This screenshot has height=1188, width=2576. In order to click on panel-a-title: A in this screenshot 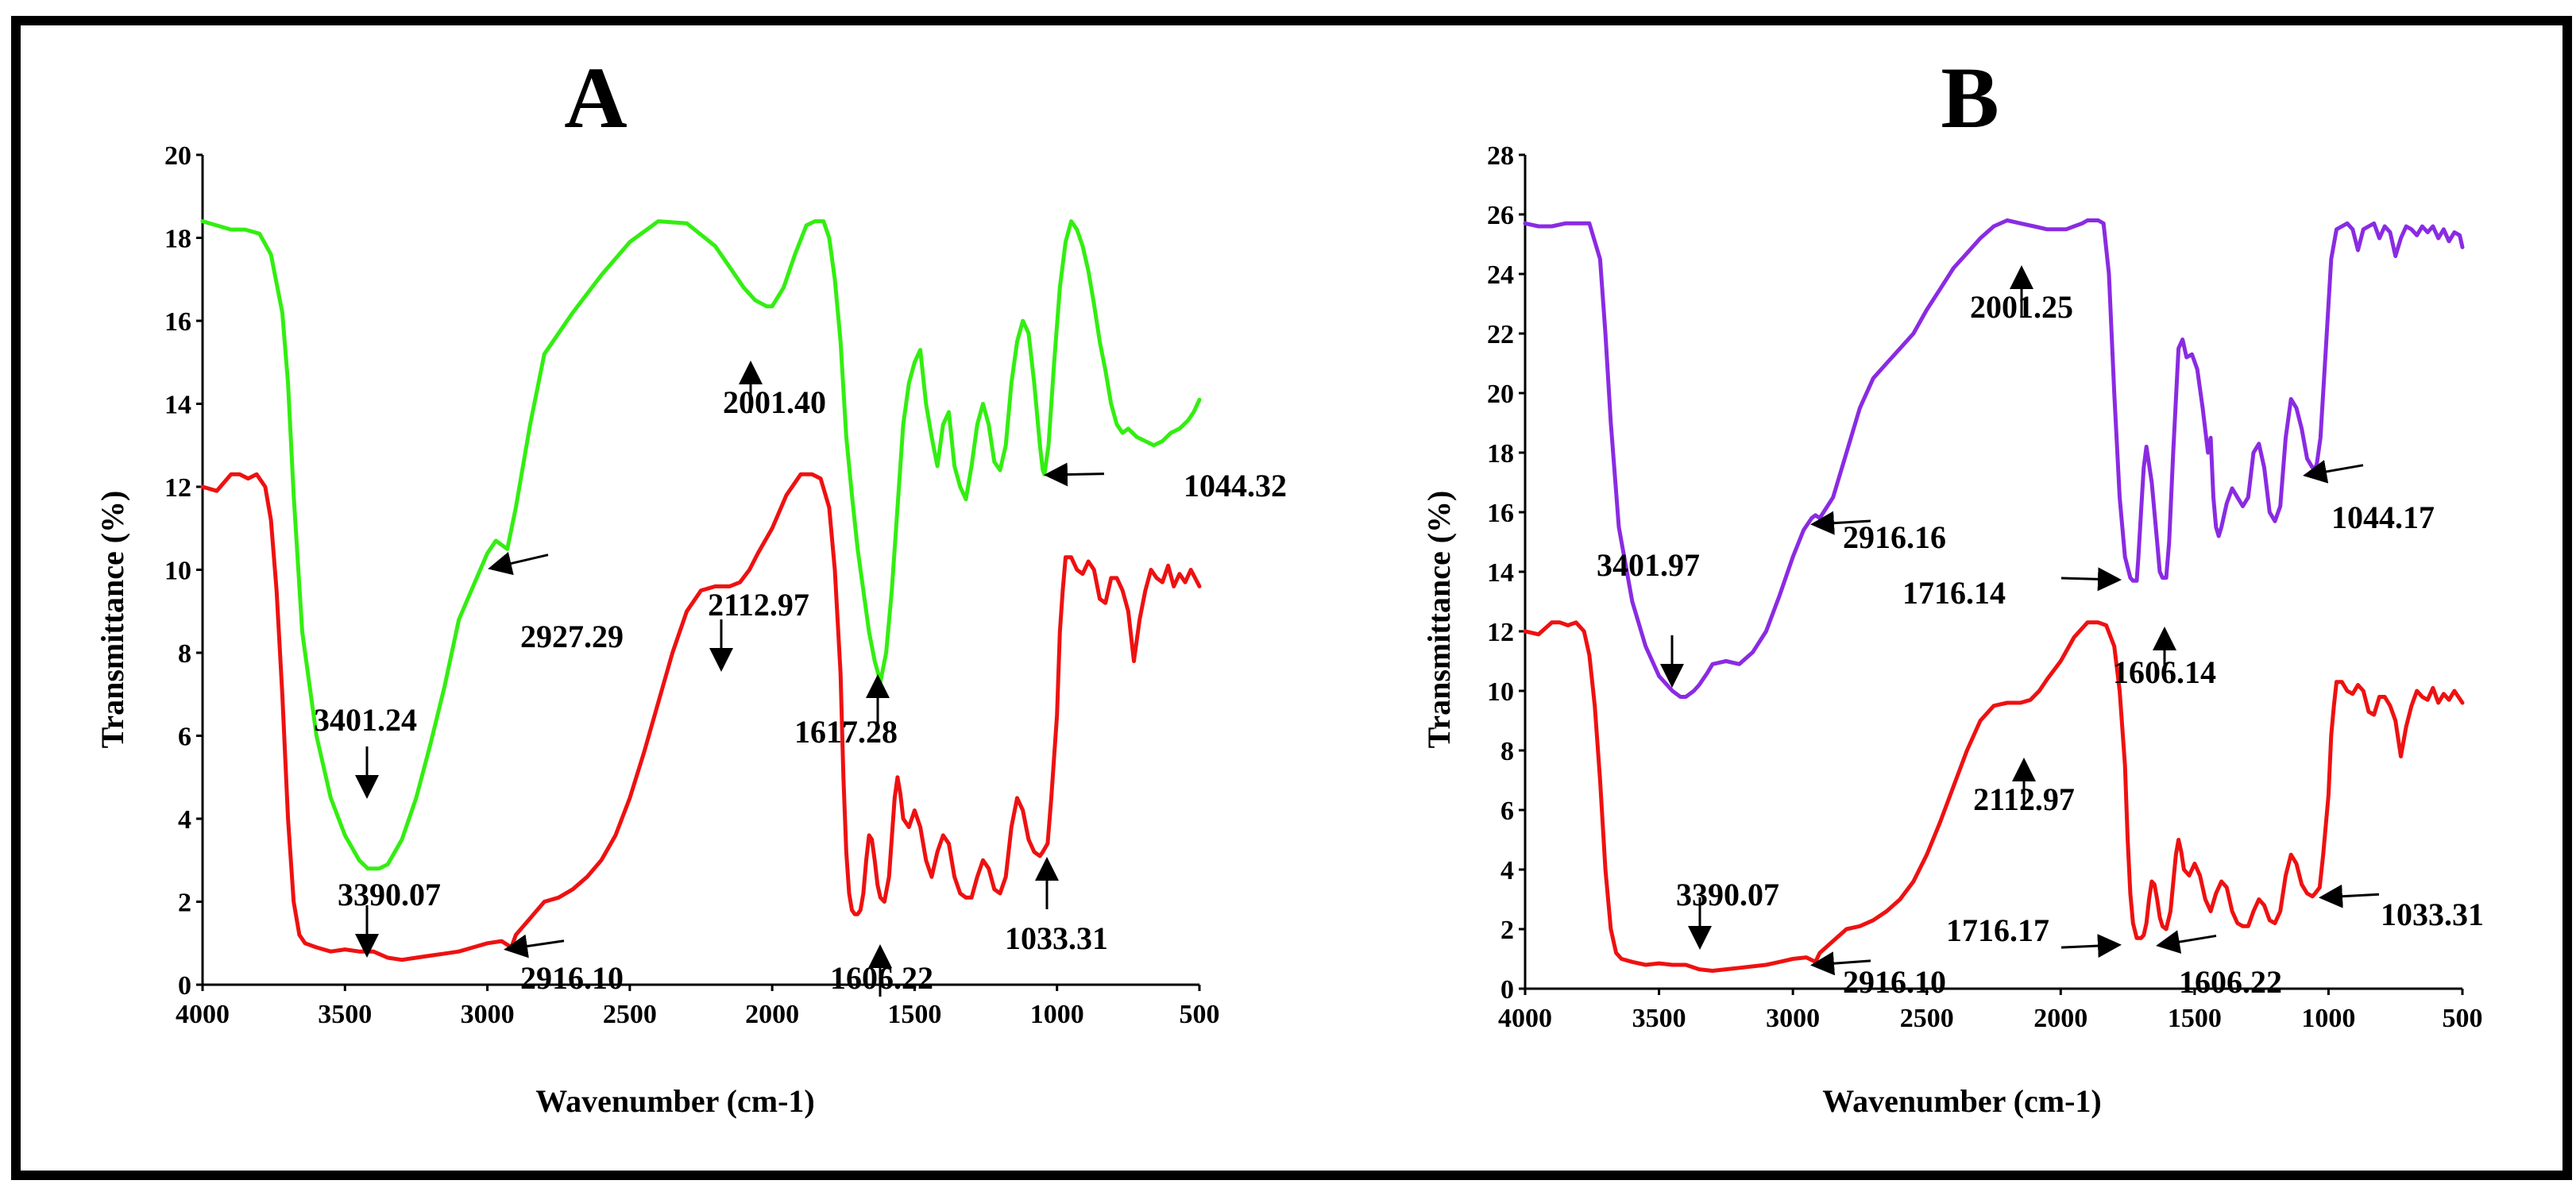, I will do `click(595, 97)`.